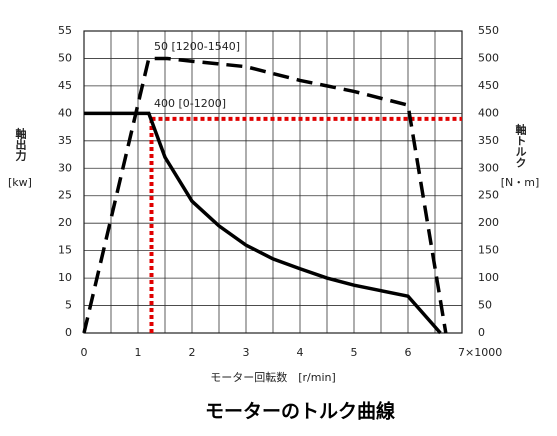  What do you see at coordinates (65, 222) in the screenshot?
I see `y-tick-label: 20` at bounding box center [65, 222].